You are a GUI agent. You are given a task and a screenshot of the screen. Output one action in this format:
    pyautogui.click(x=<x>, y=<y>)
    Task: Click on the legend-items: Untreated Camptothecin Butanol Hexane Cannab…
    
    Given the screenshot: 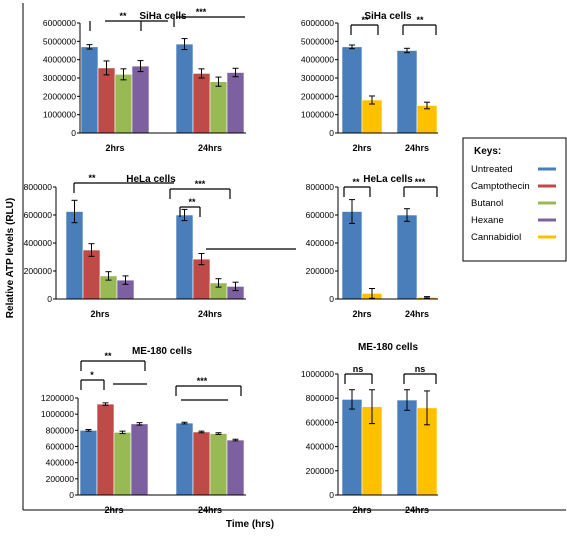 What is the action you would take?
    pyautogui.click(x=513, y=203)
    